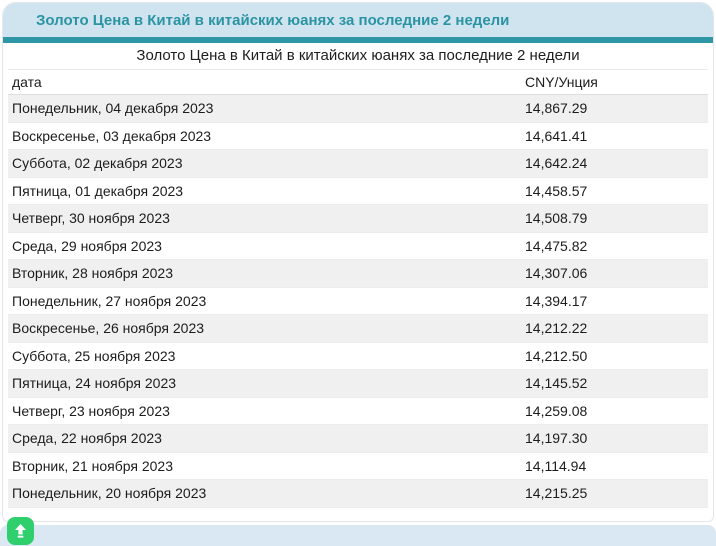 Image resolution: width=716 pixels, height=546 pixels. I want to click on date-cell: Среда, 29 ноября 2023, so click(87, 245).